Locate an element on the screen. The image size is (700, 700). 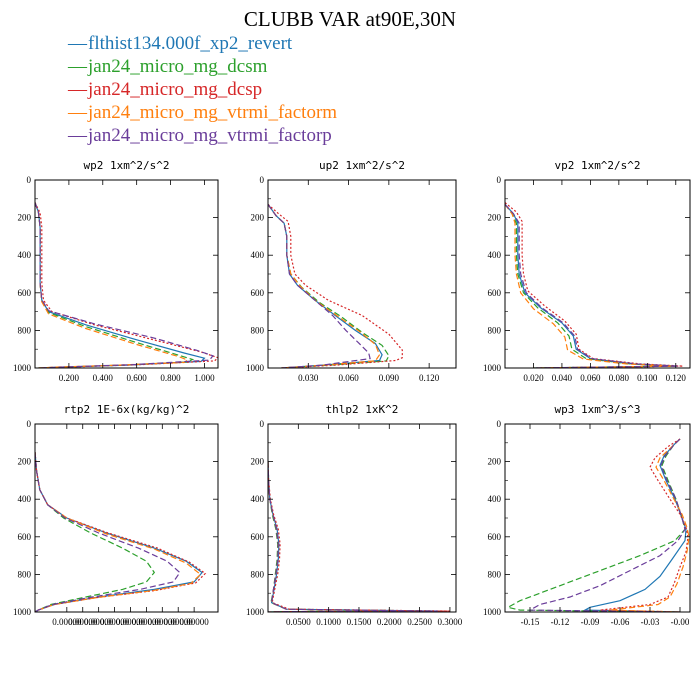
x-tick-label: 0.1000 is located at coordinates (328, 622).